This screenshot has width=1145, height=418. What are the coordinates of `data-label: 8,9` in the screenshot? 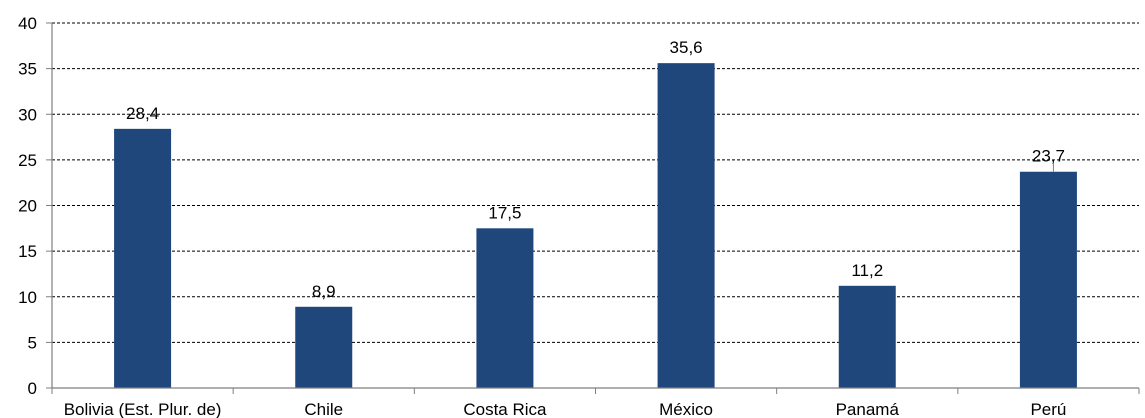 It's located at (324, 291).